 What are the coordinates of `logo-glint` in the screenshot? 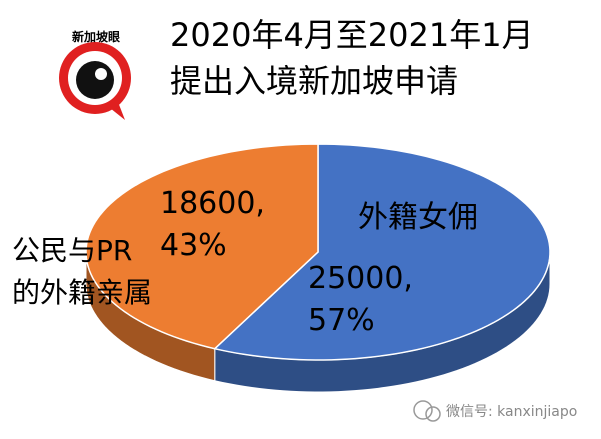 It's located at (101, 74).